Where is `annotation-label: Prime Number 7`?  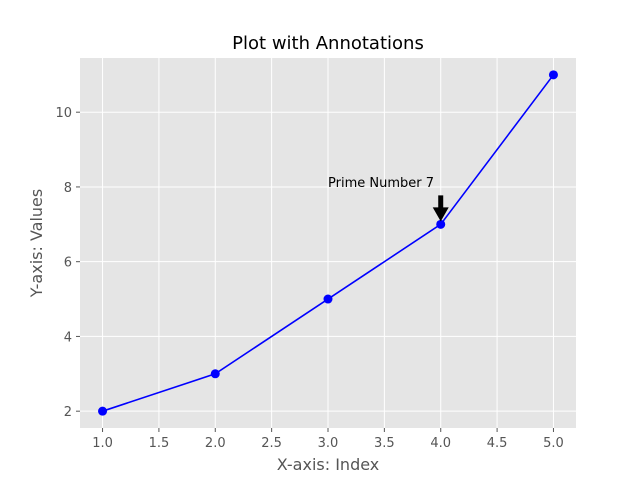
annotation-label: Prime Number 7 is located at coordinates (381, 183).